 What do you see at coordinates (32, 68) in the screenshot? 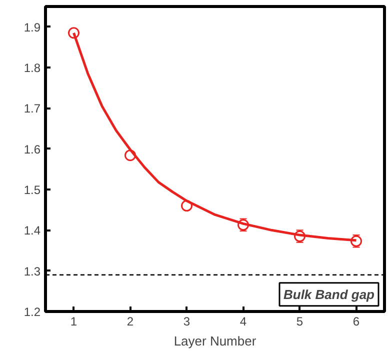
I see `y-tick-label: 1.8` at bounding box center [32, 68].